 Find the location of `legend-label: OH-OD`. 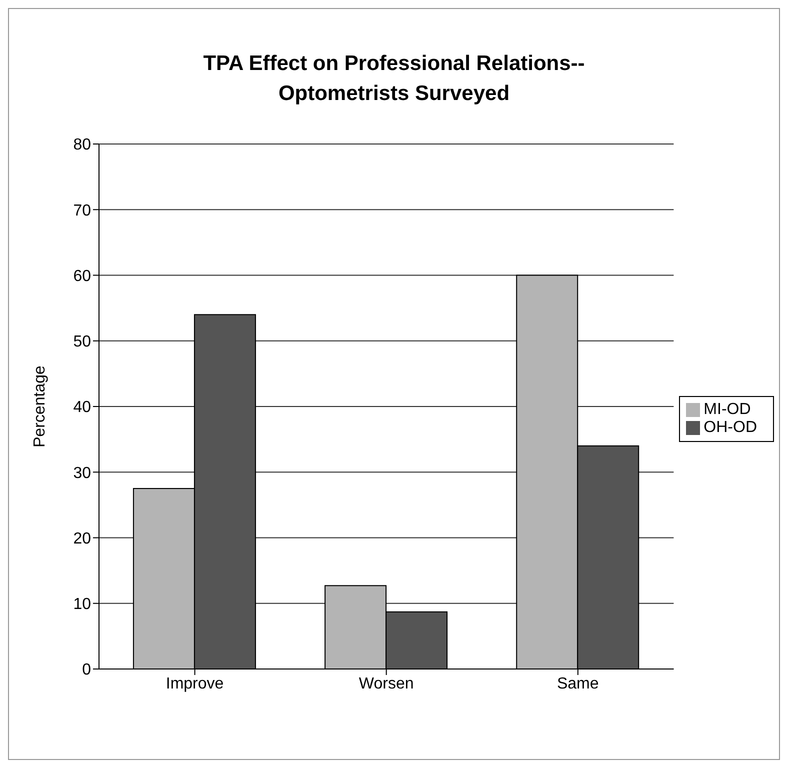

legend-label: OH-OD is located at coordinates (730, 427).